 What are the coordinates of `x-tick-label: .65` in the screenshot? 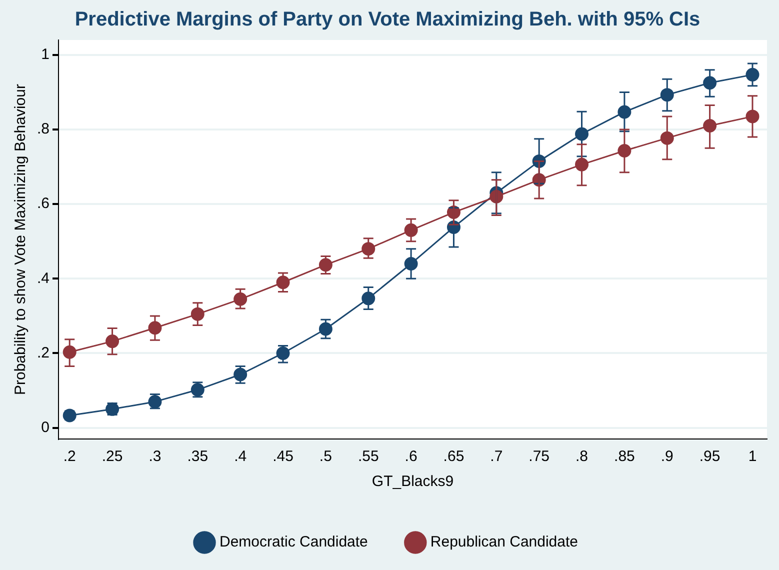 It's located at (453, 457).